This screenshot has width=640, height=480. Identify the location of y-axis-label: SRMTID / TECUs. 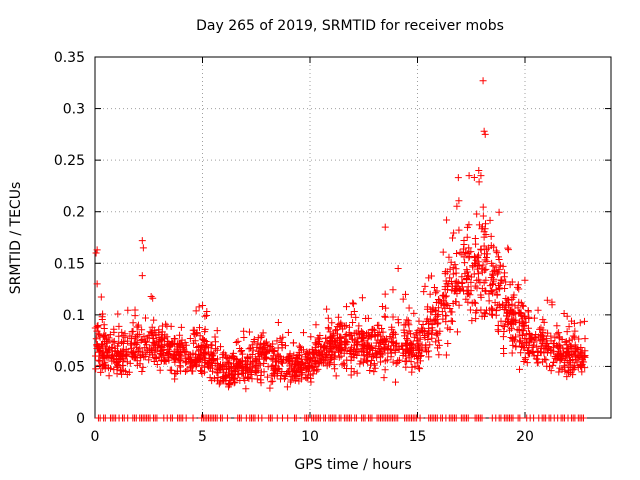
(16, 238).